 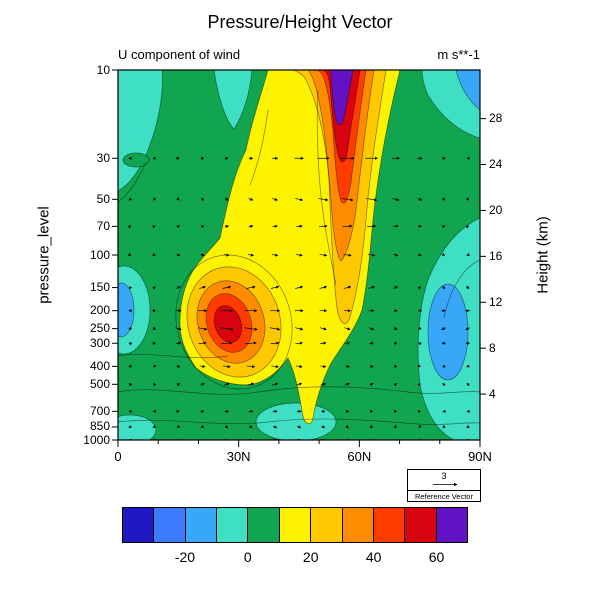 I want to click on pressure-tick-label: 250, so click(x=99, y=328).